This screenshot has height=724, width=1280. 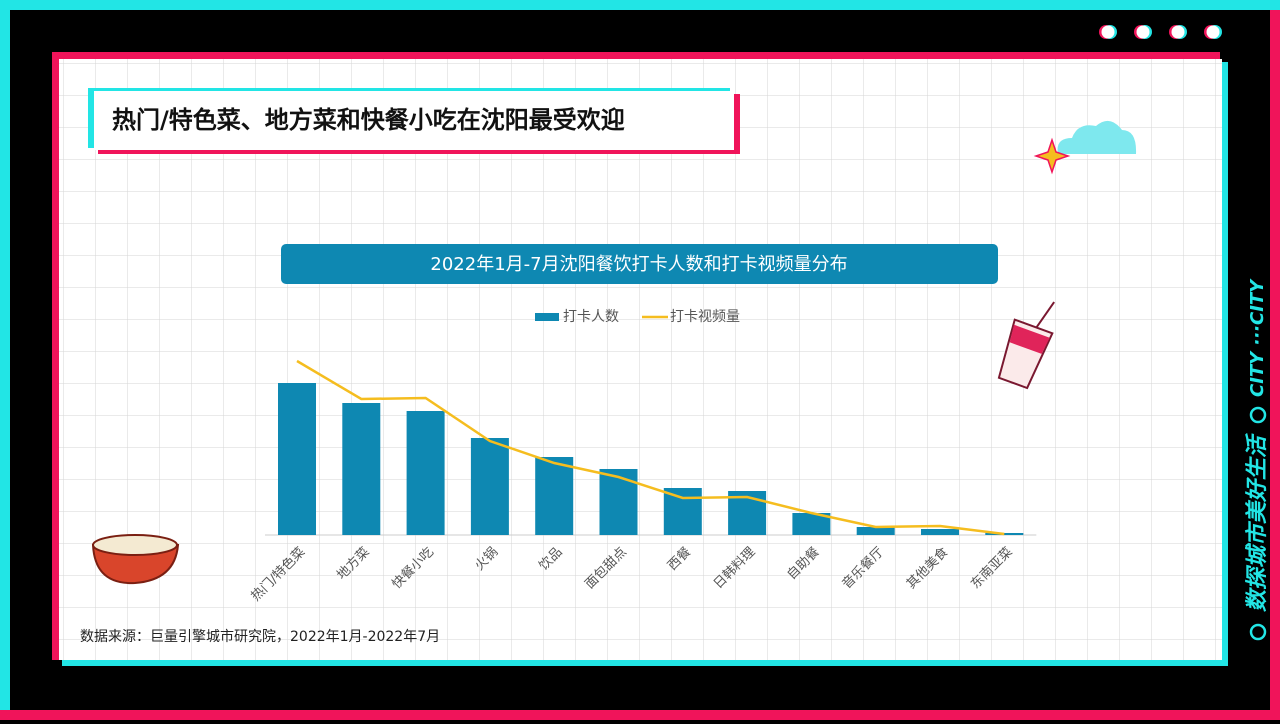 I want to click on legend-swatch, so click(x=547, y=317).